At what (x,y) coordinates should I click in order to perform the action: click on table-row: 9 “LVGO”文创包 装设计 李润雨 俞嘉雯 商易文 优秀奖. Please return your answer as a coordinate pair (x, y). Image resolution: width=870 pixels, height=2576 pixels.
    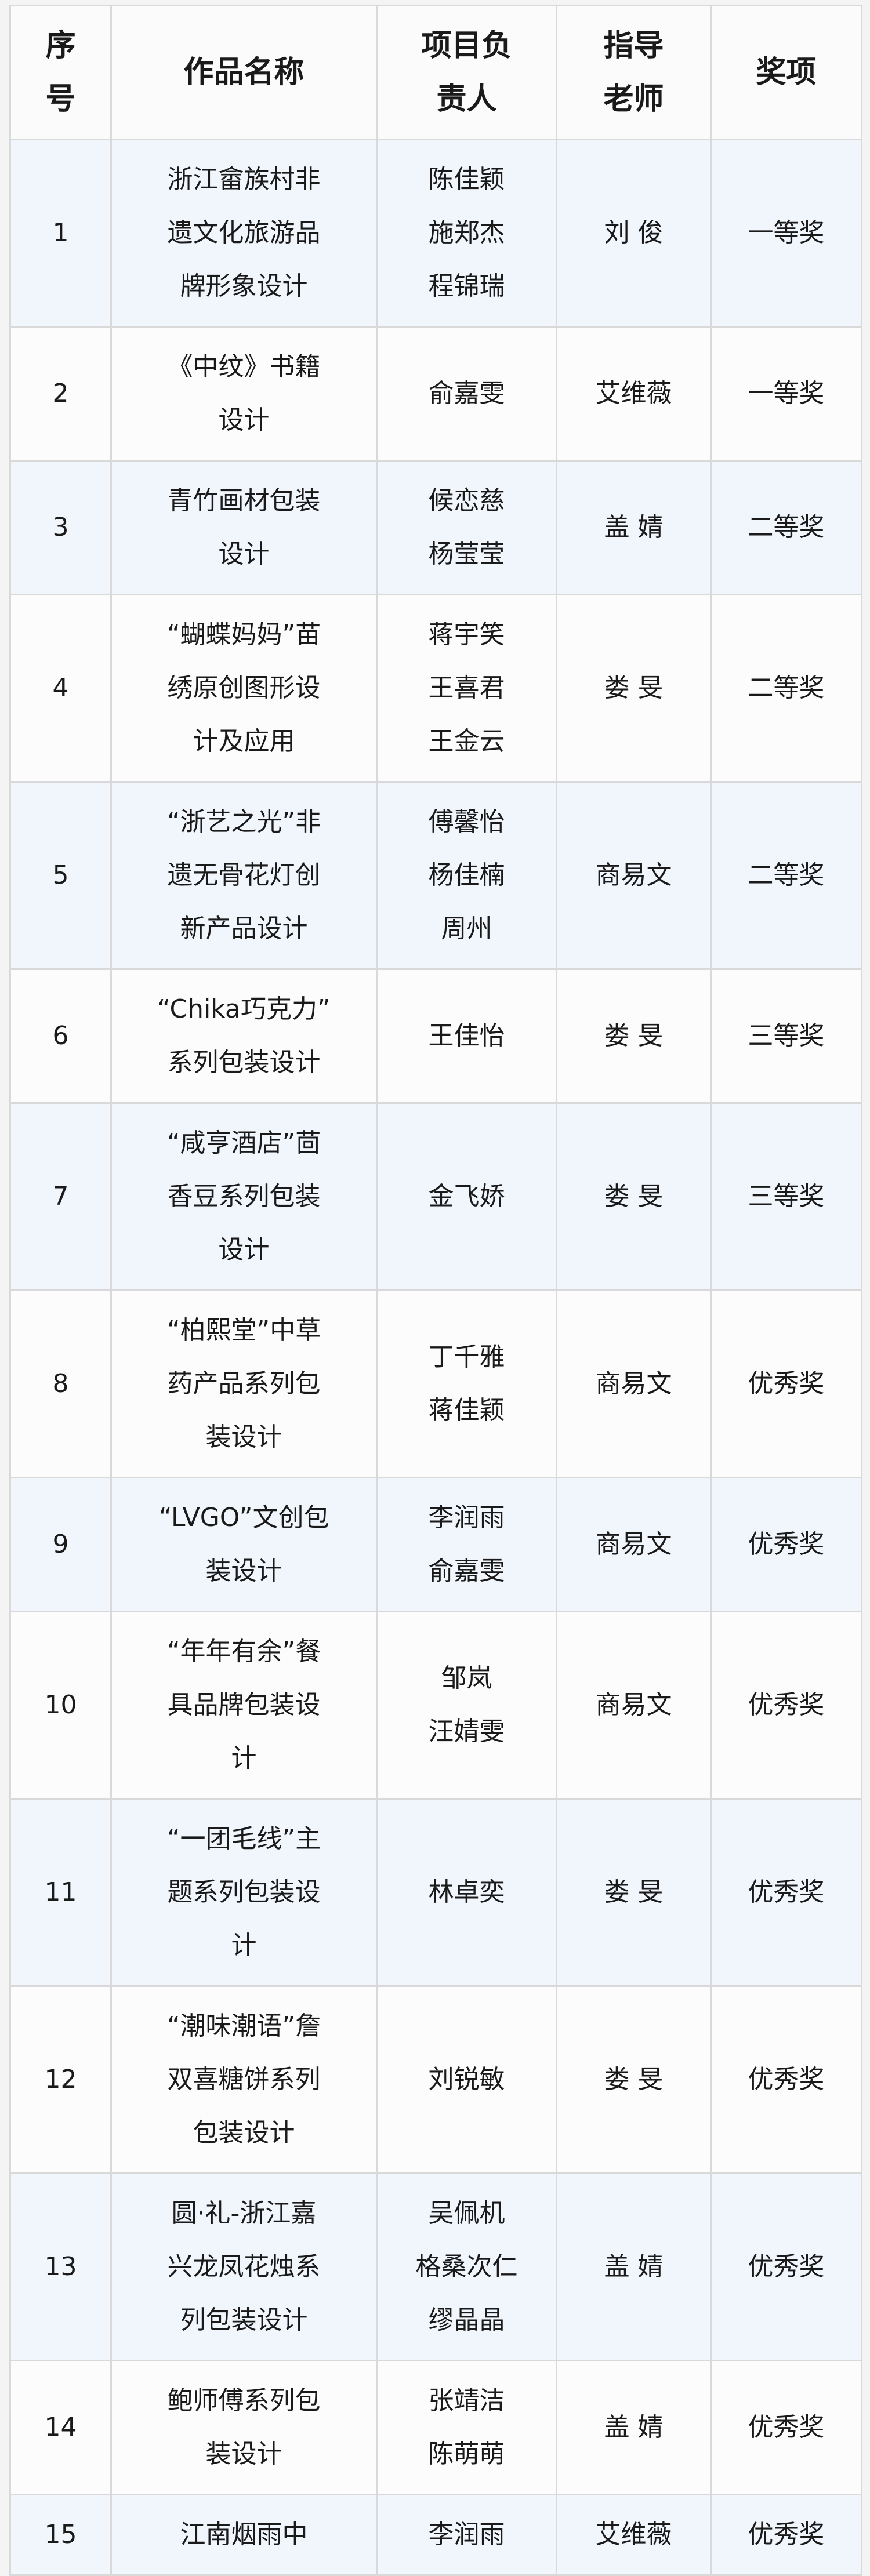
    Looking at the image, I should click on (435, 1544).